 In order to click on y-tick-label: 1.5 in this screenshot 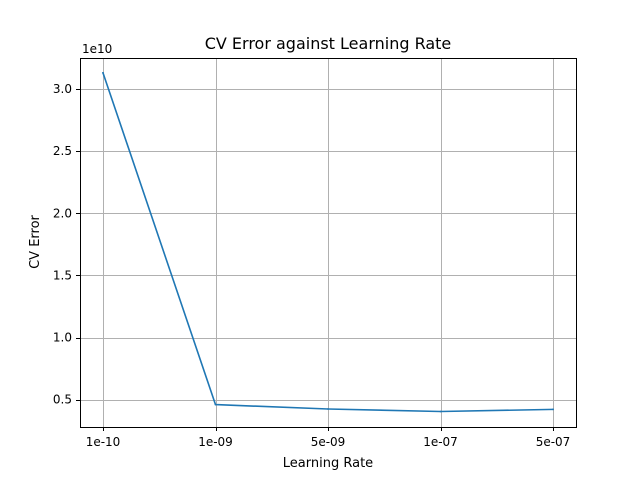, I will do `click(62, 275)`.